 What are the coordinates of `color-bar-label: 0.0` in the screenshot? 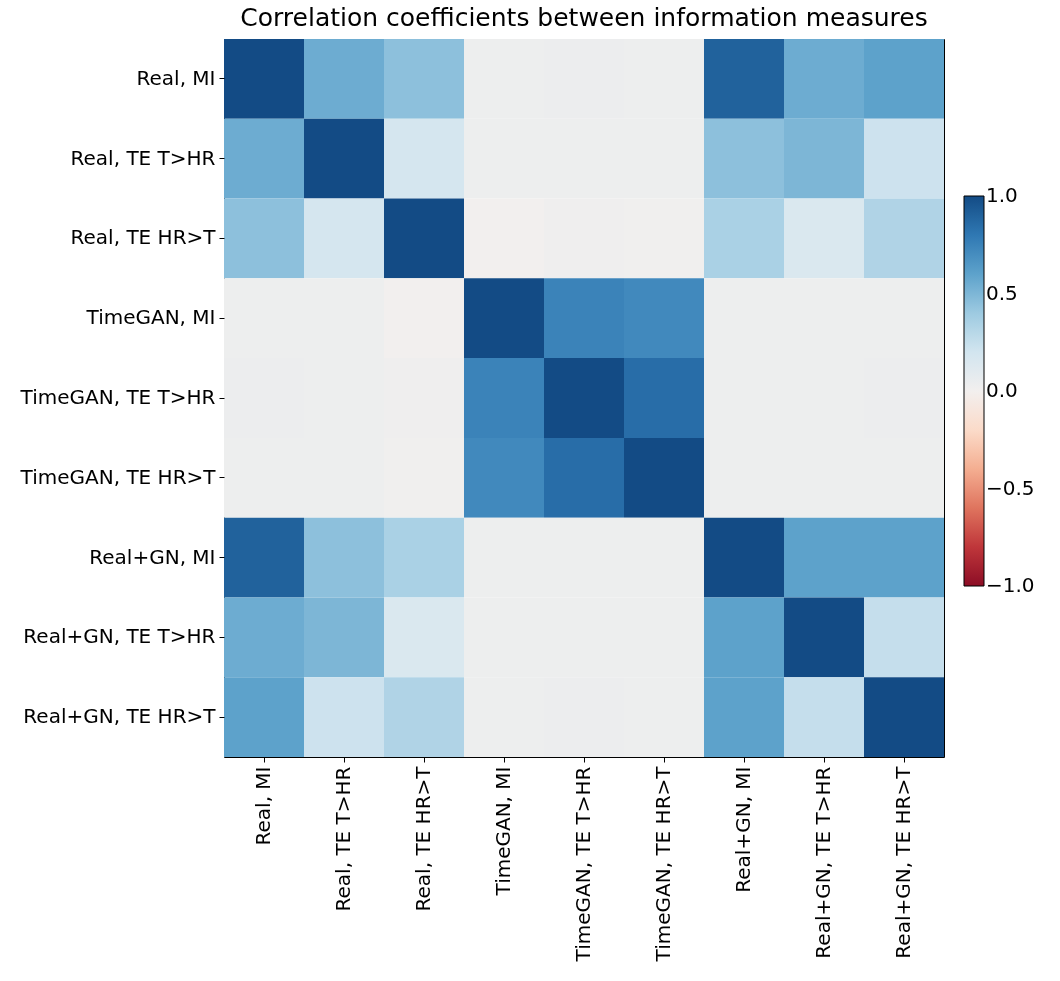 It's located at (1002, 390).